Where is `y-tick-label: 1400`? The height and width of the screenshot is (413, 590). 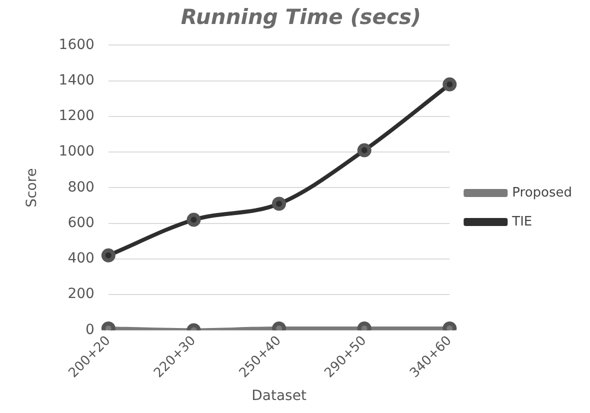
y-tick-label: 1400 is located at coordinates (76, 80).